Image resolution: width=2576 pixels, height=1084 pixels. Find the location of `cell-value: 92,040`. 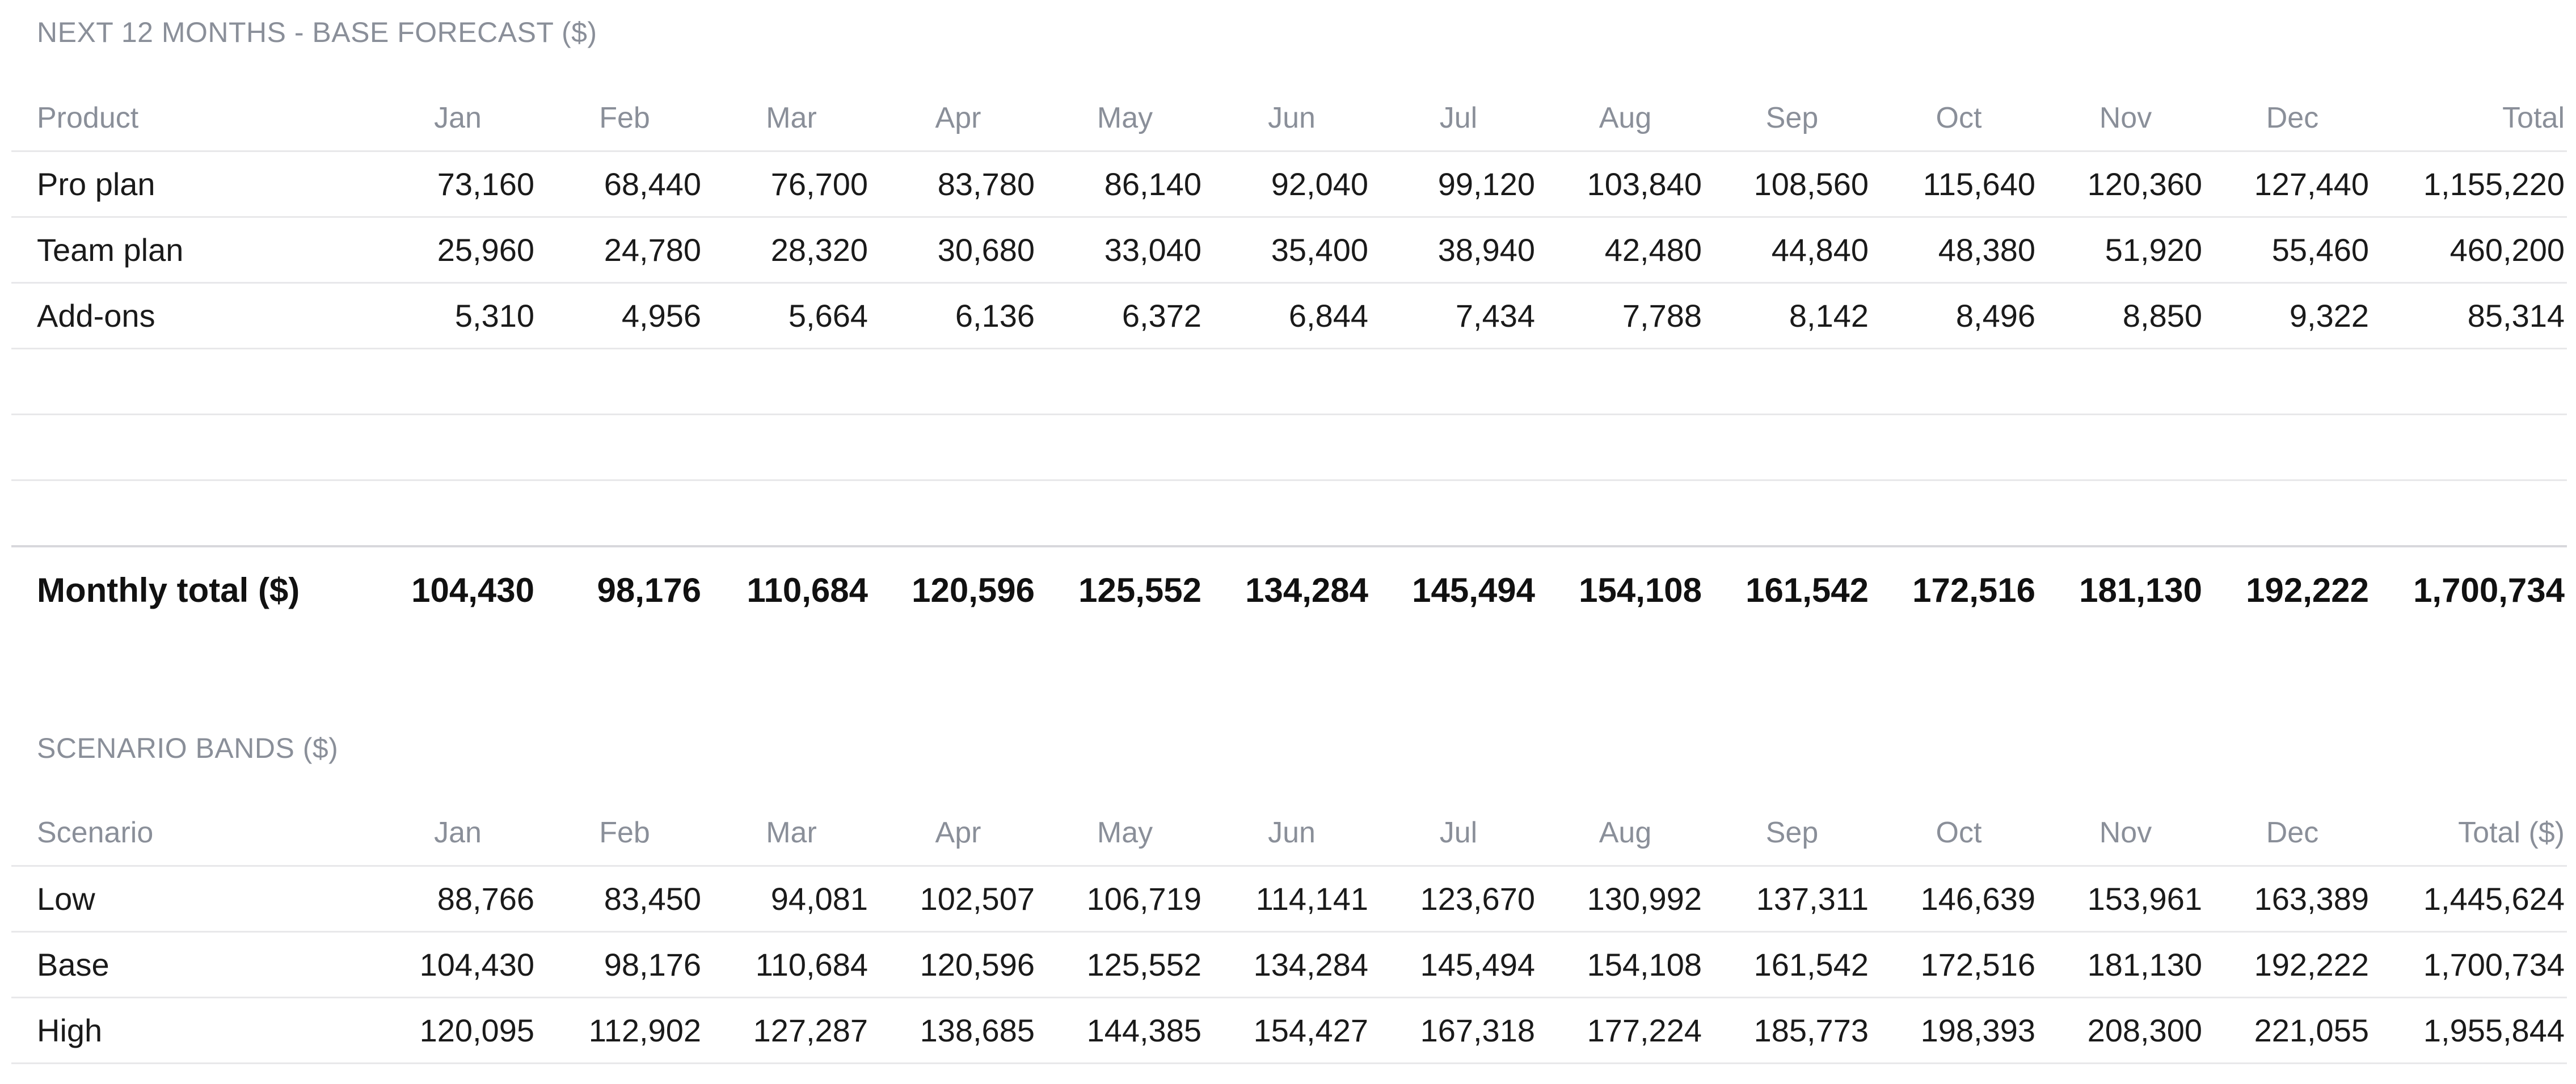

cell-value: 92,040 is located at coordinates (1291, 184).